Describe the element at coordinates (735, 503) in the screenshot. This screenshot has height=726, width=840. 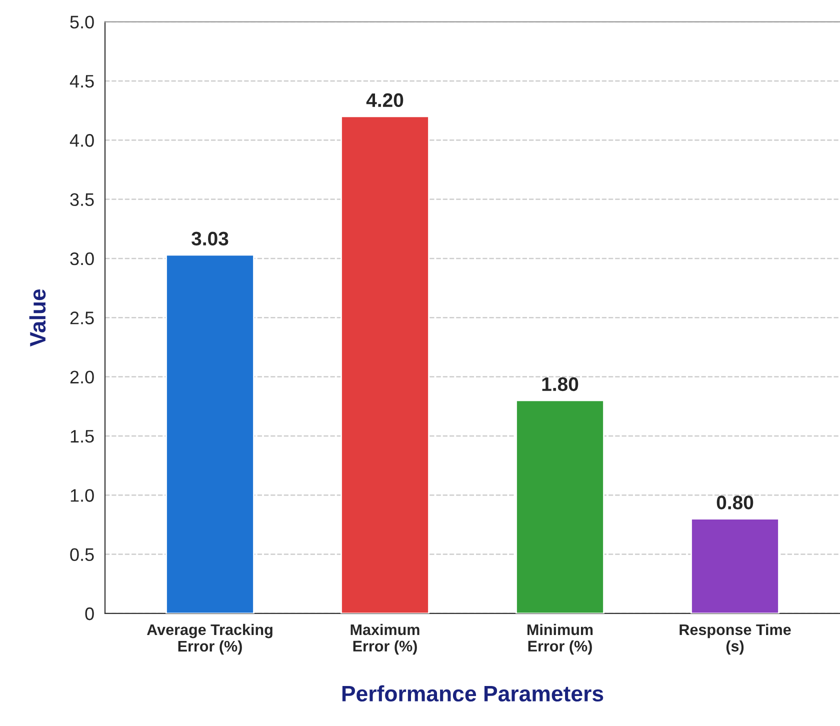
I see `data-label: 0.80` at that location.